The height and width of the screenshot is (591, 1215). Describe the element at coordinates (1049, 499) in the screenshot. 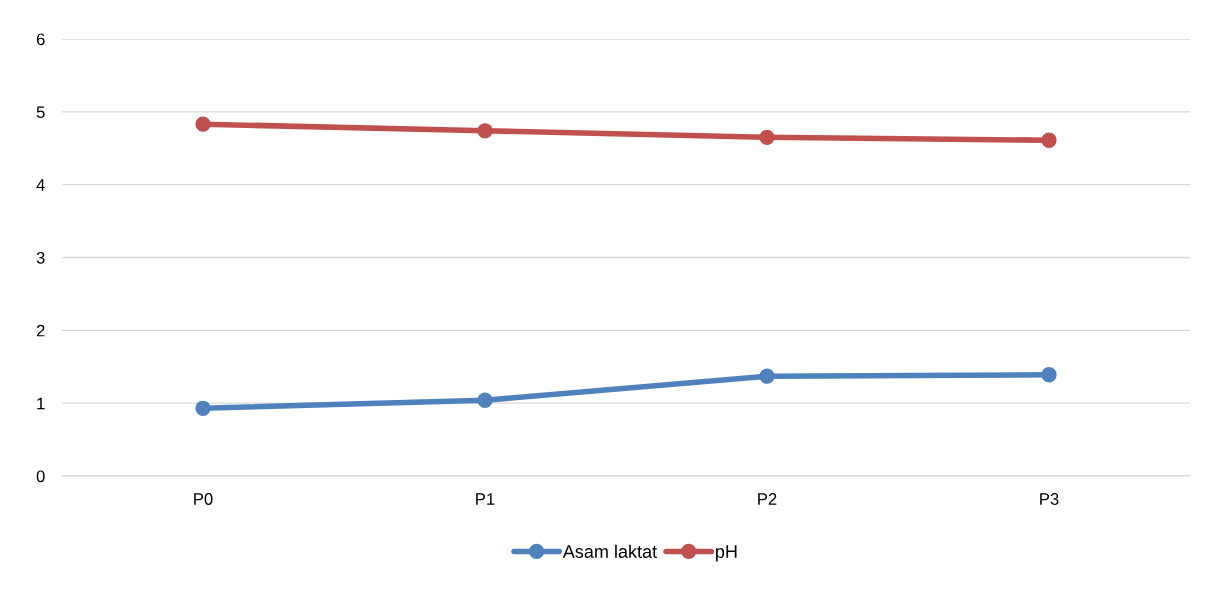

I see `x-tick-label: P3` at that location.